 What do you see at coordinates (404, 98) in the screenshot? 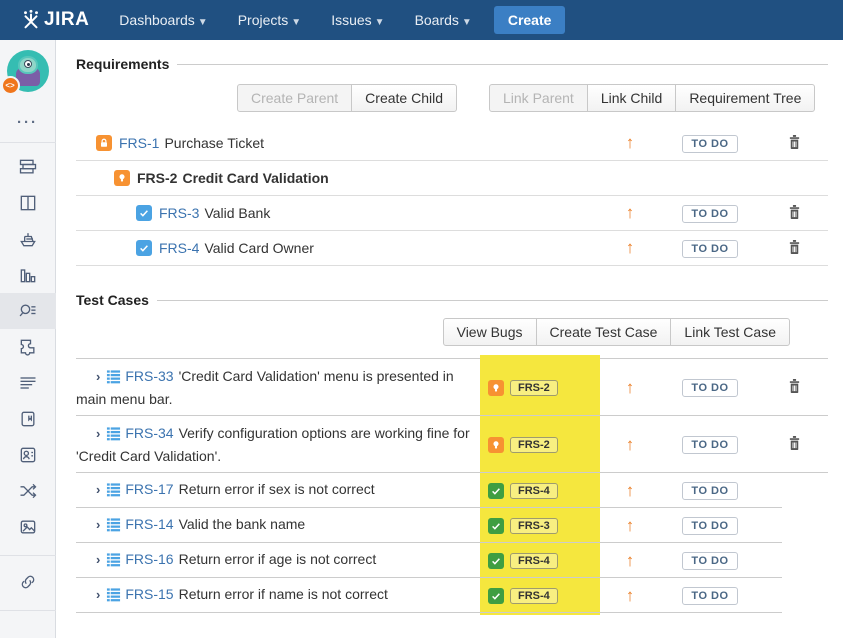
I see `create-child-button: Create Child` at bounding box center [404, 98].